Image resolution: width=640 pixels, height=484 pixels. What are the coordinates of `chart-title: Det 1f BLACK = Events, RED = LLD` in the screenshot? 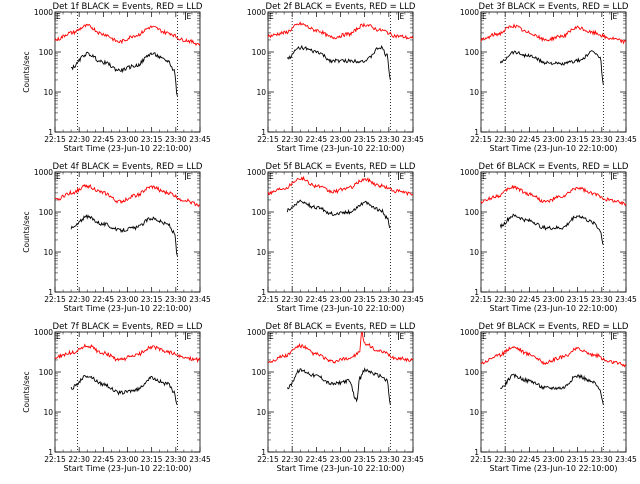 It's located at (128, 7).